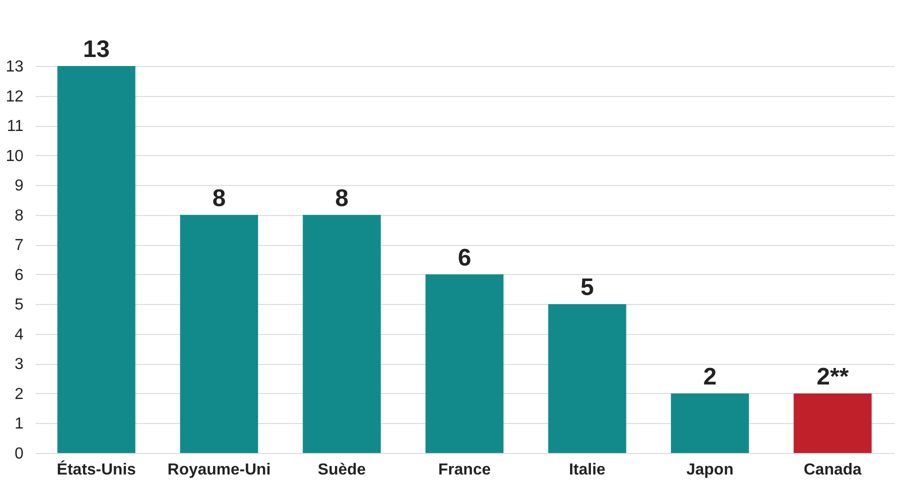 Image resolution: width=901 pixels, height=487 pixels. I want to click on y-tick-label: 7, so click(19, 245).